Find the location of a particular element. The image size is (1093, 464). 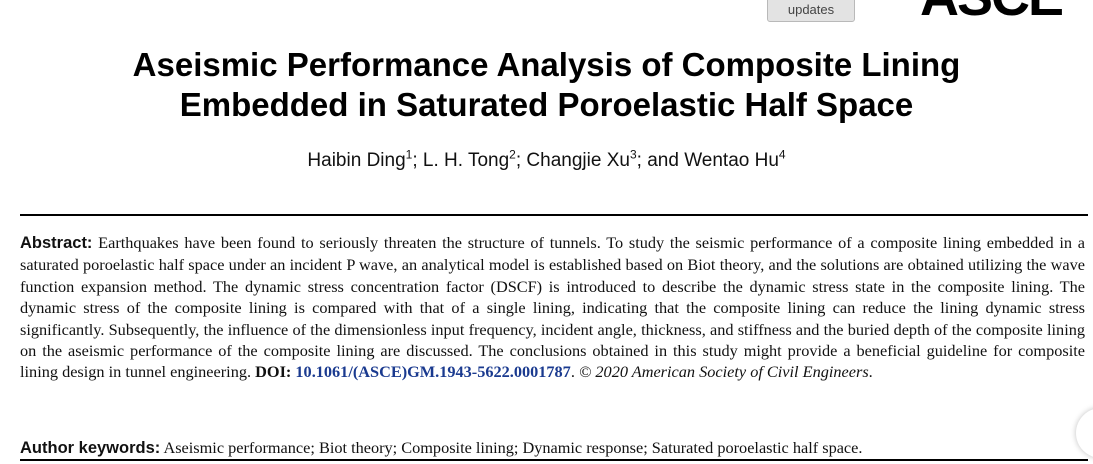

author-name: Changjie Xu is located at coordinates (578, 160).